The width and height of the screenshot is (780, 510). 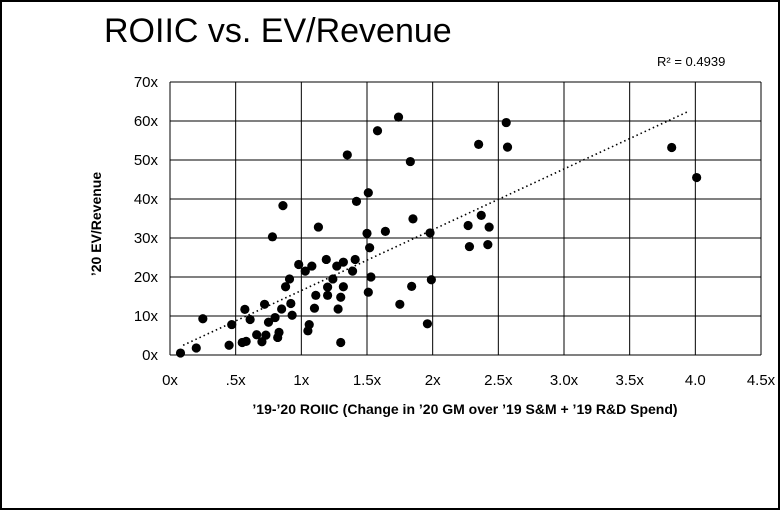 I want to click on x-tick-label: 4.5x, so click(x=761, y=380).